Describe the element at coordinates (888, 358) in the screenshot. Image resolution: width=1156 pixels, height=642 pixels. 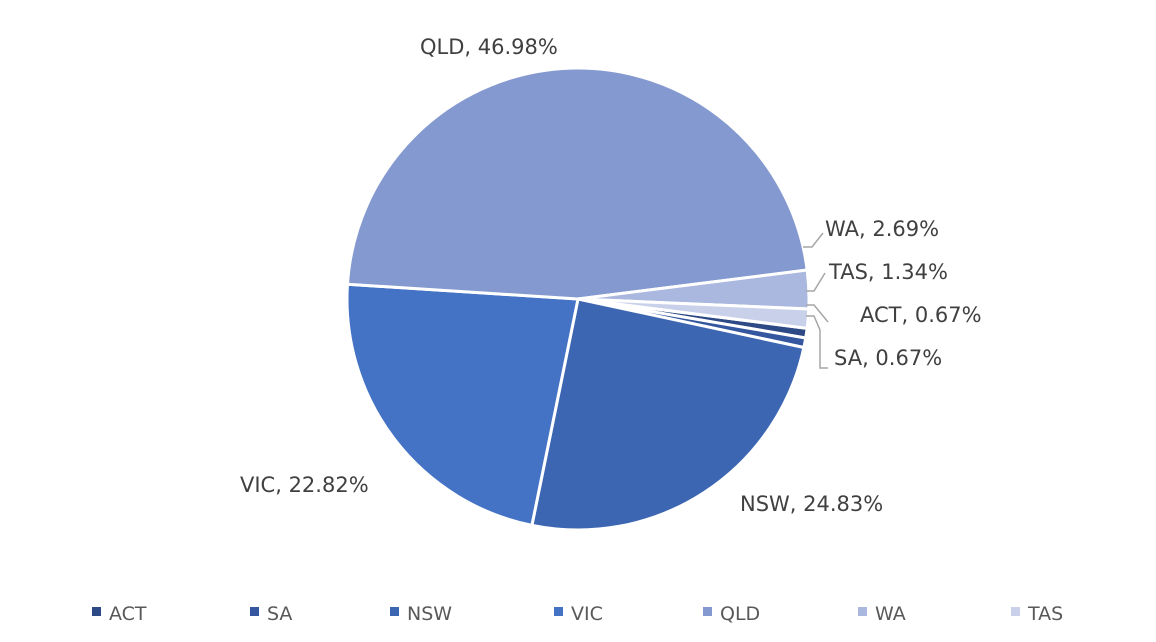
I see `data-label-sa: SA, 0.67%` at that location.